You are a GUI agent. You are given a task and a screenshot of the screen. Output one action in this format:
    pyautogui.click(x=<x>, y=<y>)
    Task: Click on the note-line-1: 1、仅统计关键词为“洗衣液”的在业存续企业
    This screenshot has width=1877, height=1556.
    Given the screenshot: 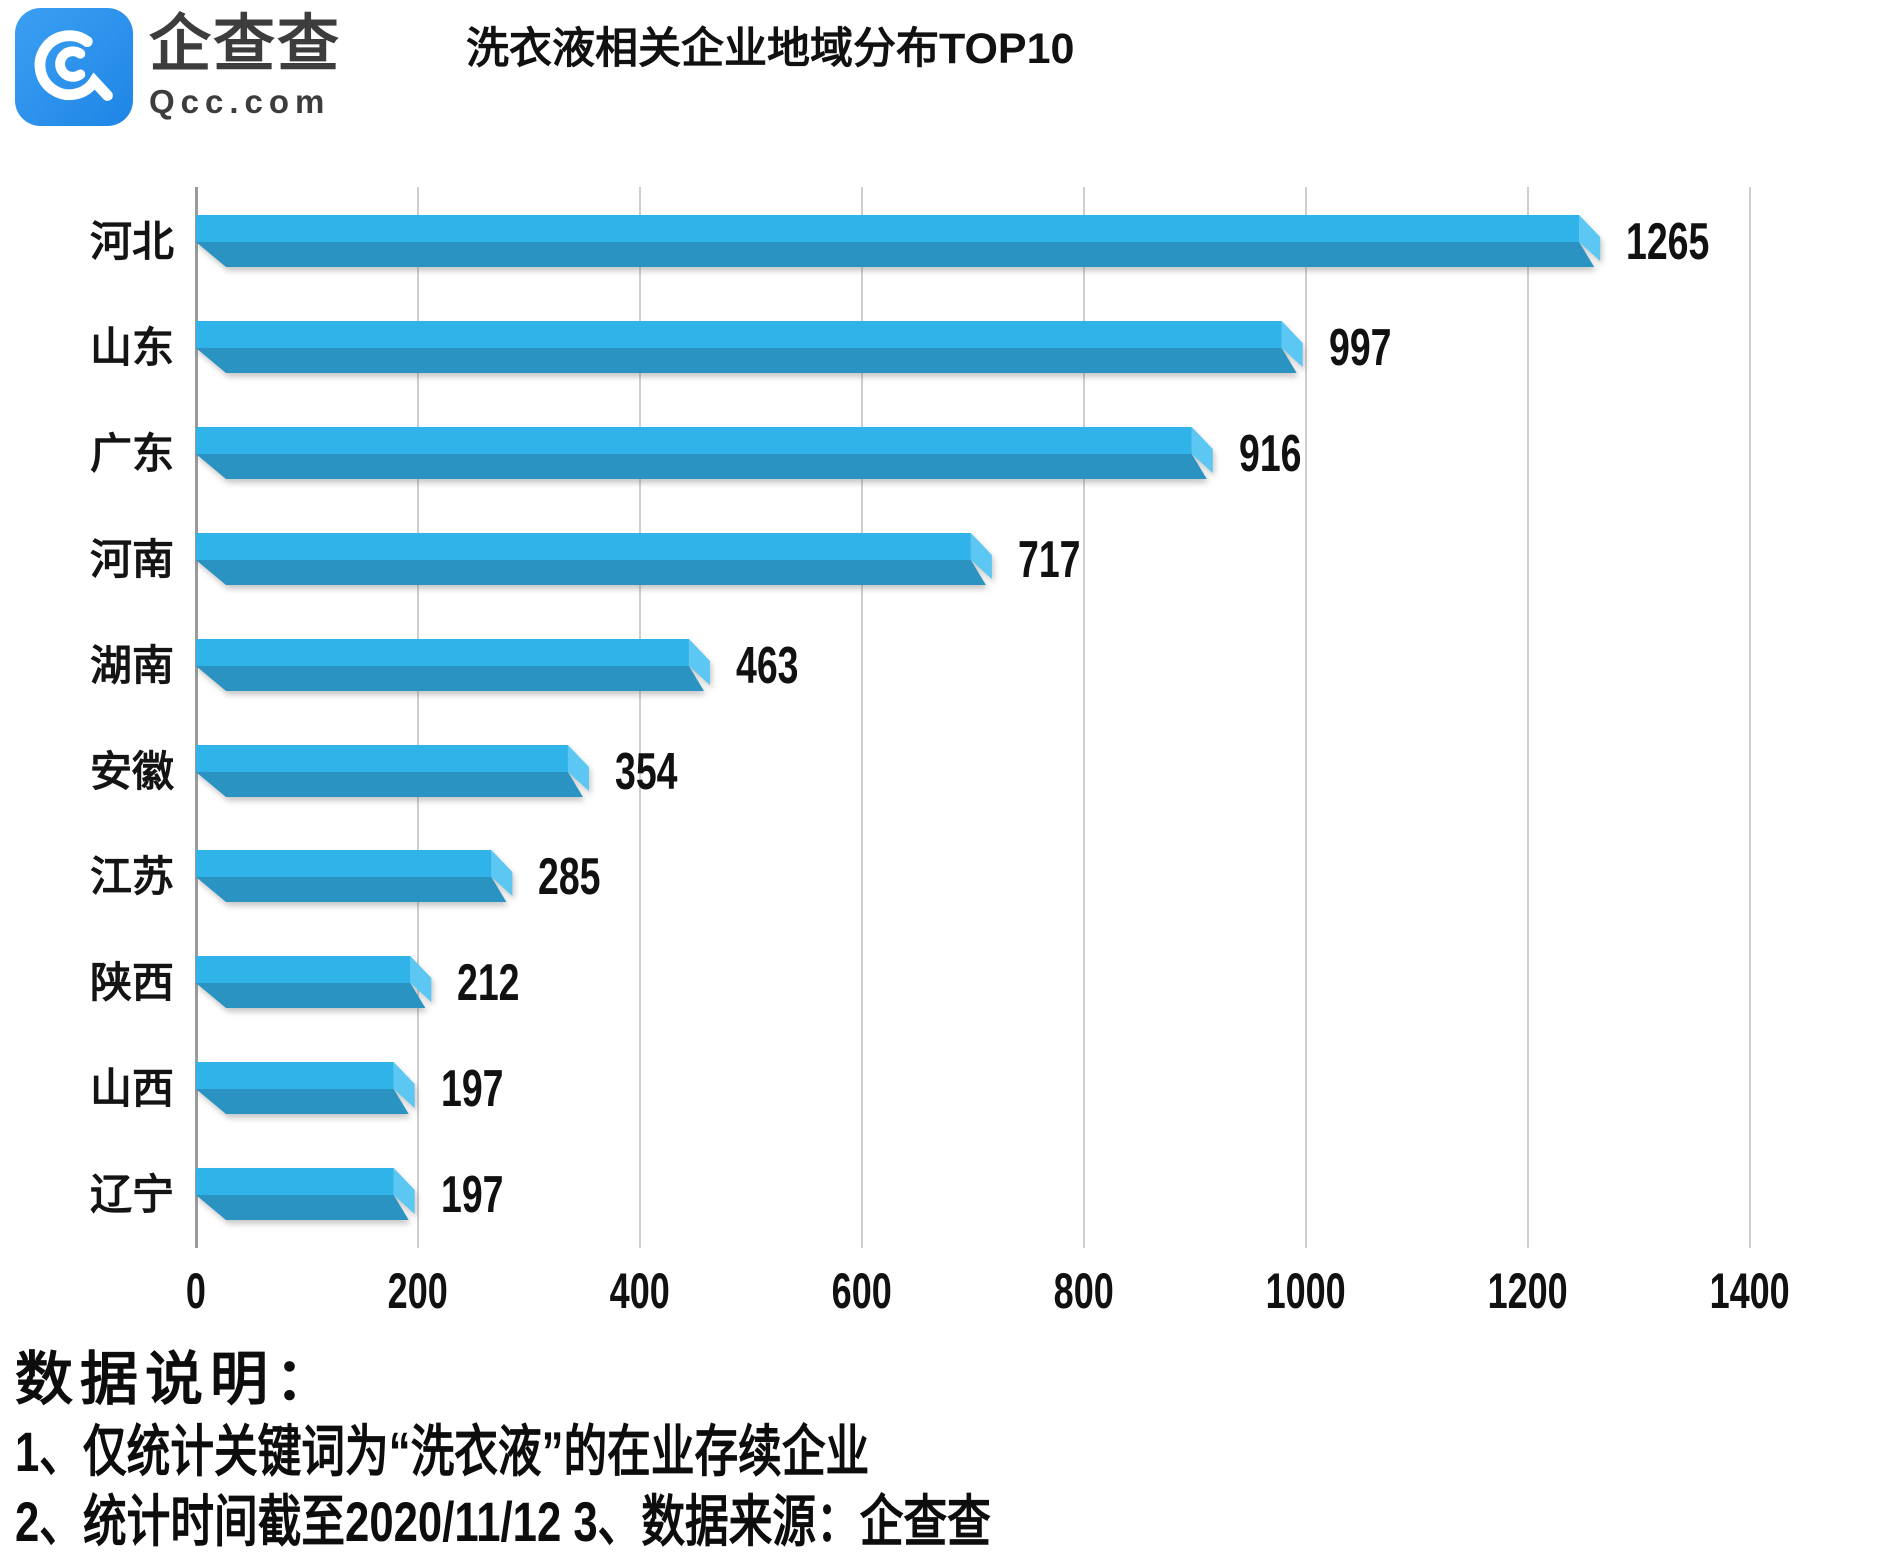 What is the action you would take?
    pyautogui.click(x=442, y=1451)
    